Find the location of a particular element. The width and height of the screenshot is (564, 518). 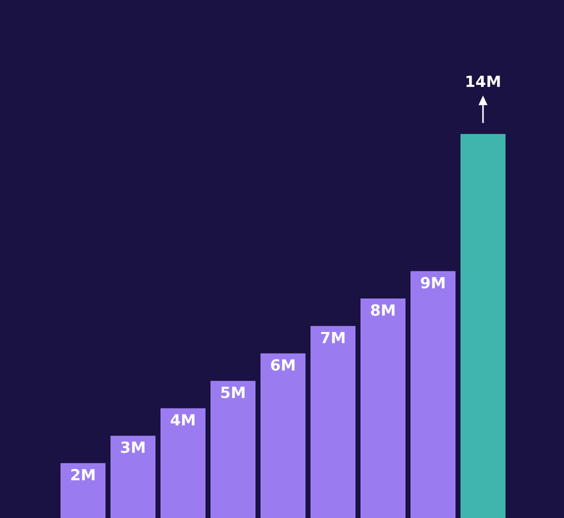

data-label: 5M is located at coordinates (233, 392).